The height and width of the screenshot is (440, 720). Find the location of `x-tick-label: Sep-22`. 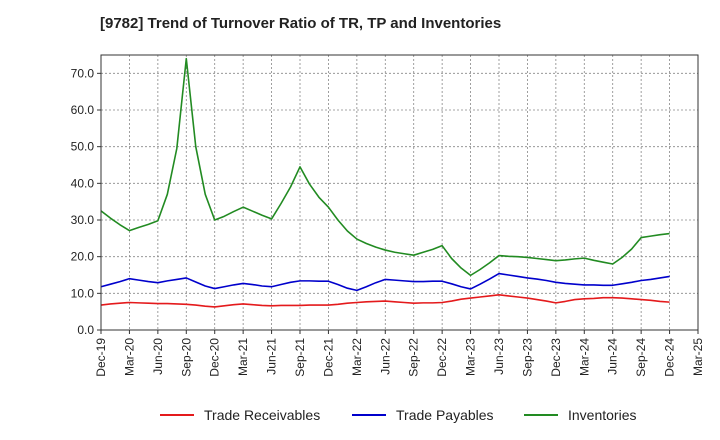

x-tick-label: Sep-22 is located at coordinates (414, 357).